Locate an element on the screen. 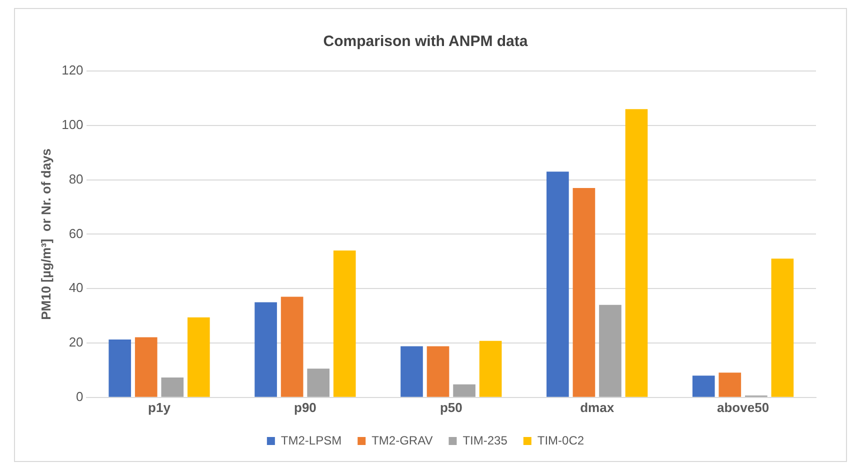  x-tick-label: p50 is located at coordinates (451, 407).